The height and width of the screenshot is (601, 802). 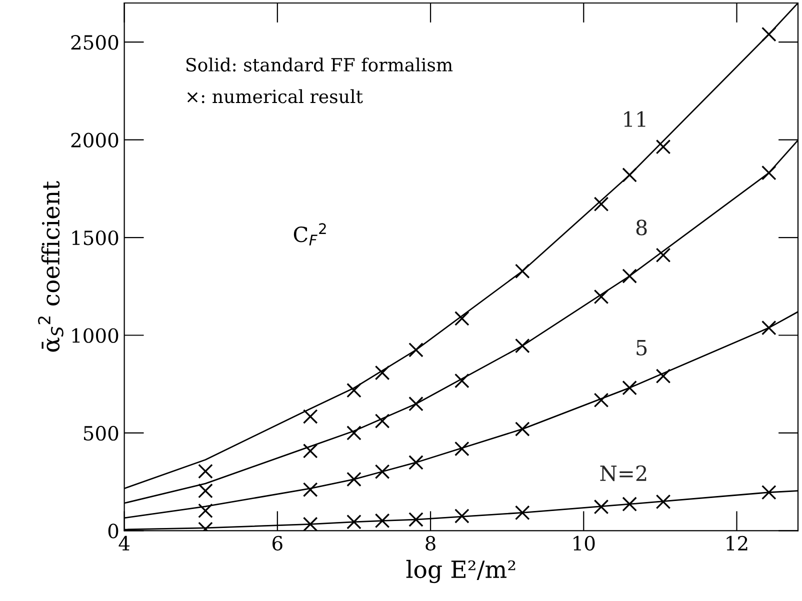 What do you see at coordinates (113, 531) in the screenshot?
I see `y-tick-label: 0` at bounding box center [113, 531].